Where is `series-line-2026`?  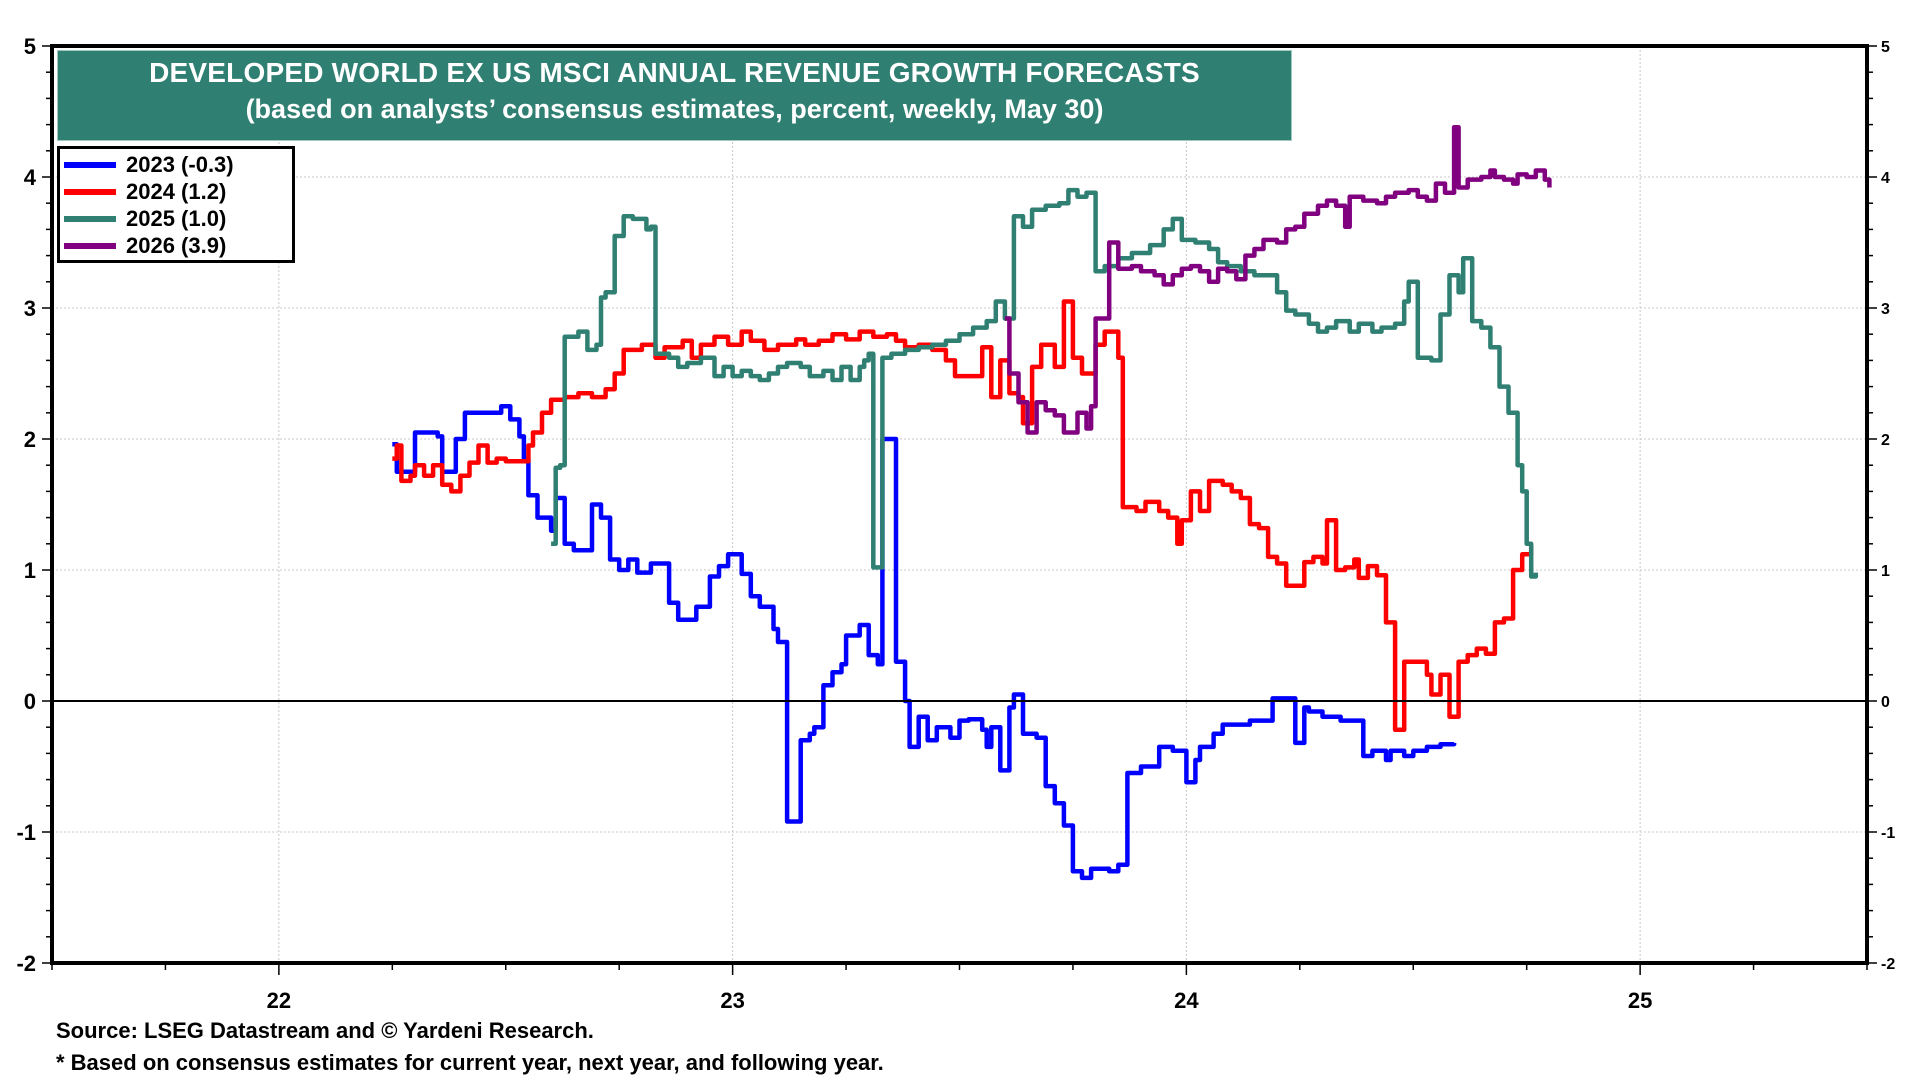 series-line-2026 is located at coordinates (1278, 279).